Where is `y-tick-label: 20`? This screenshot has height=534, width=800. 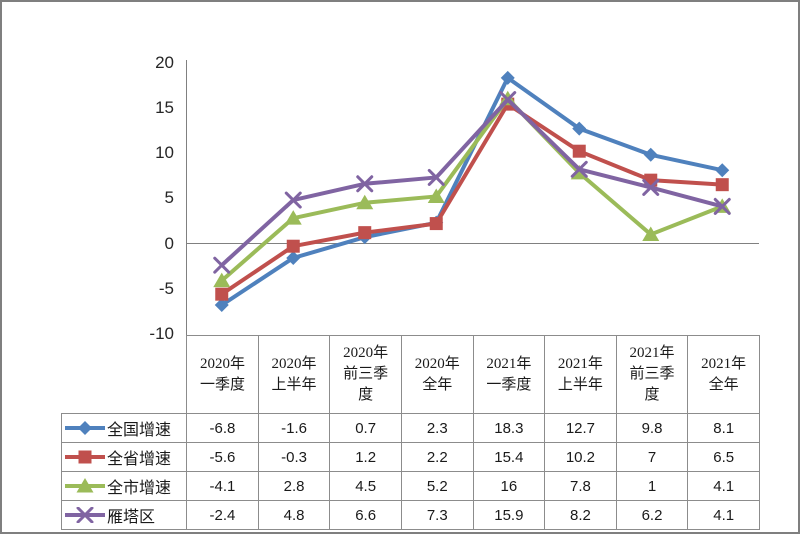
y-tick-label: 20 is located at coordinates (164, 62).